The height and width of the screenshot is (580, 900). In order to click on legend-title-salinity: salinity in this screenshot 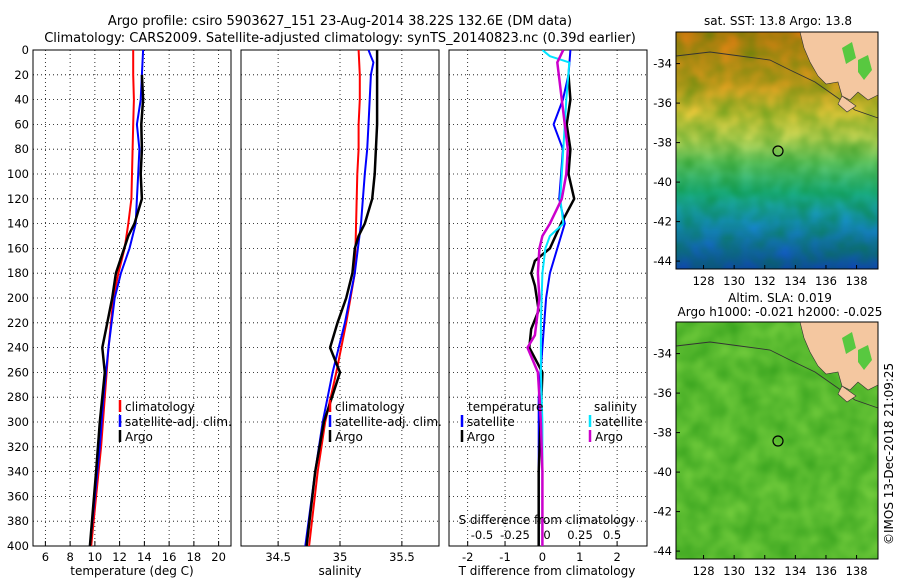, I will do `click(615, 407)`.